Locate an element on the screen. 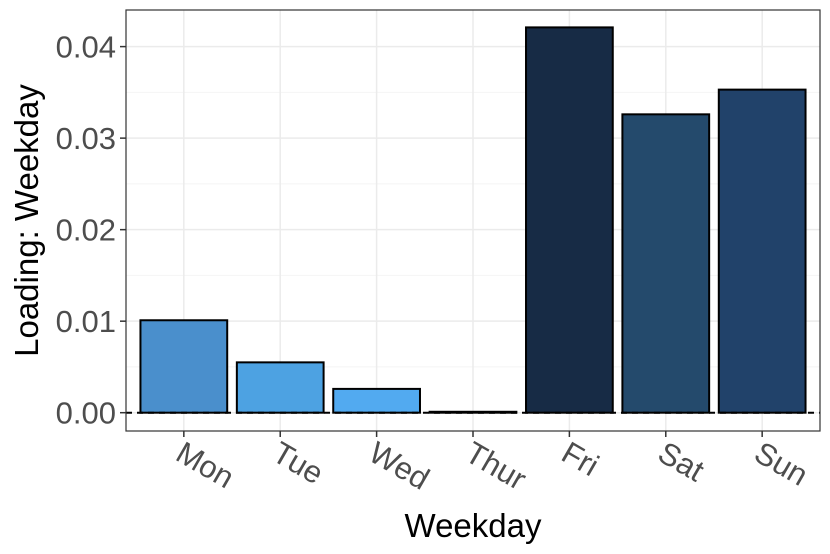 The image size is (830, 554). bar-tue is located at coordinates (280, 387).